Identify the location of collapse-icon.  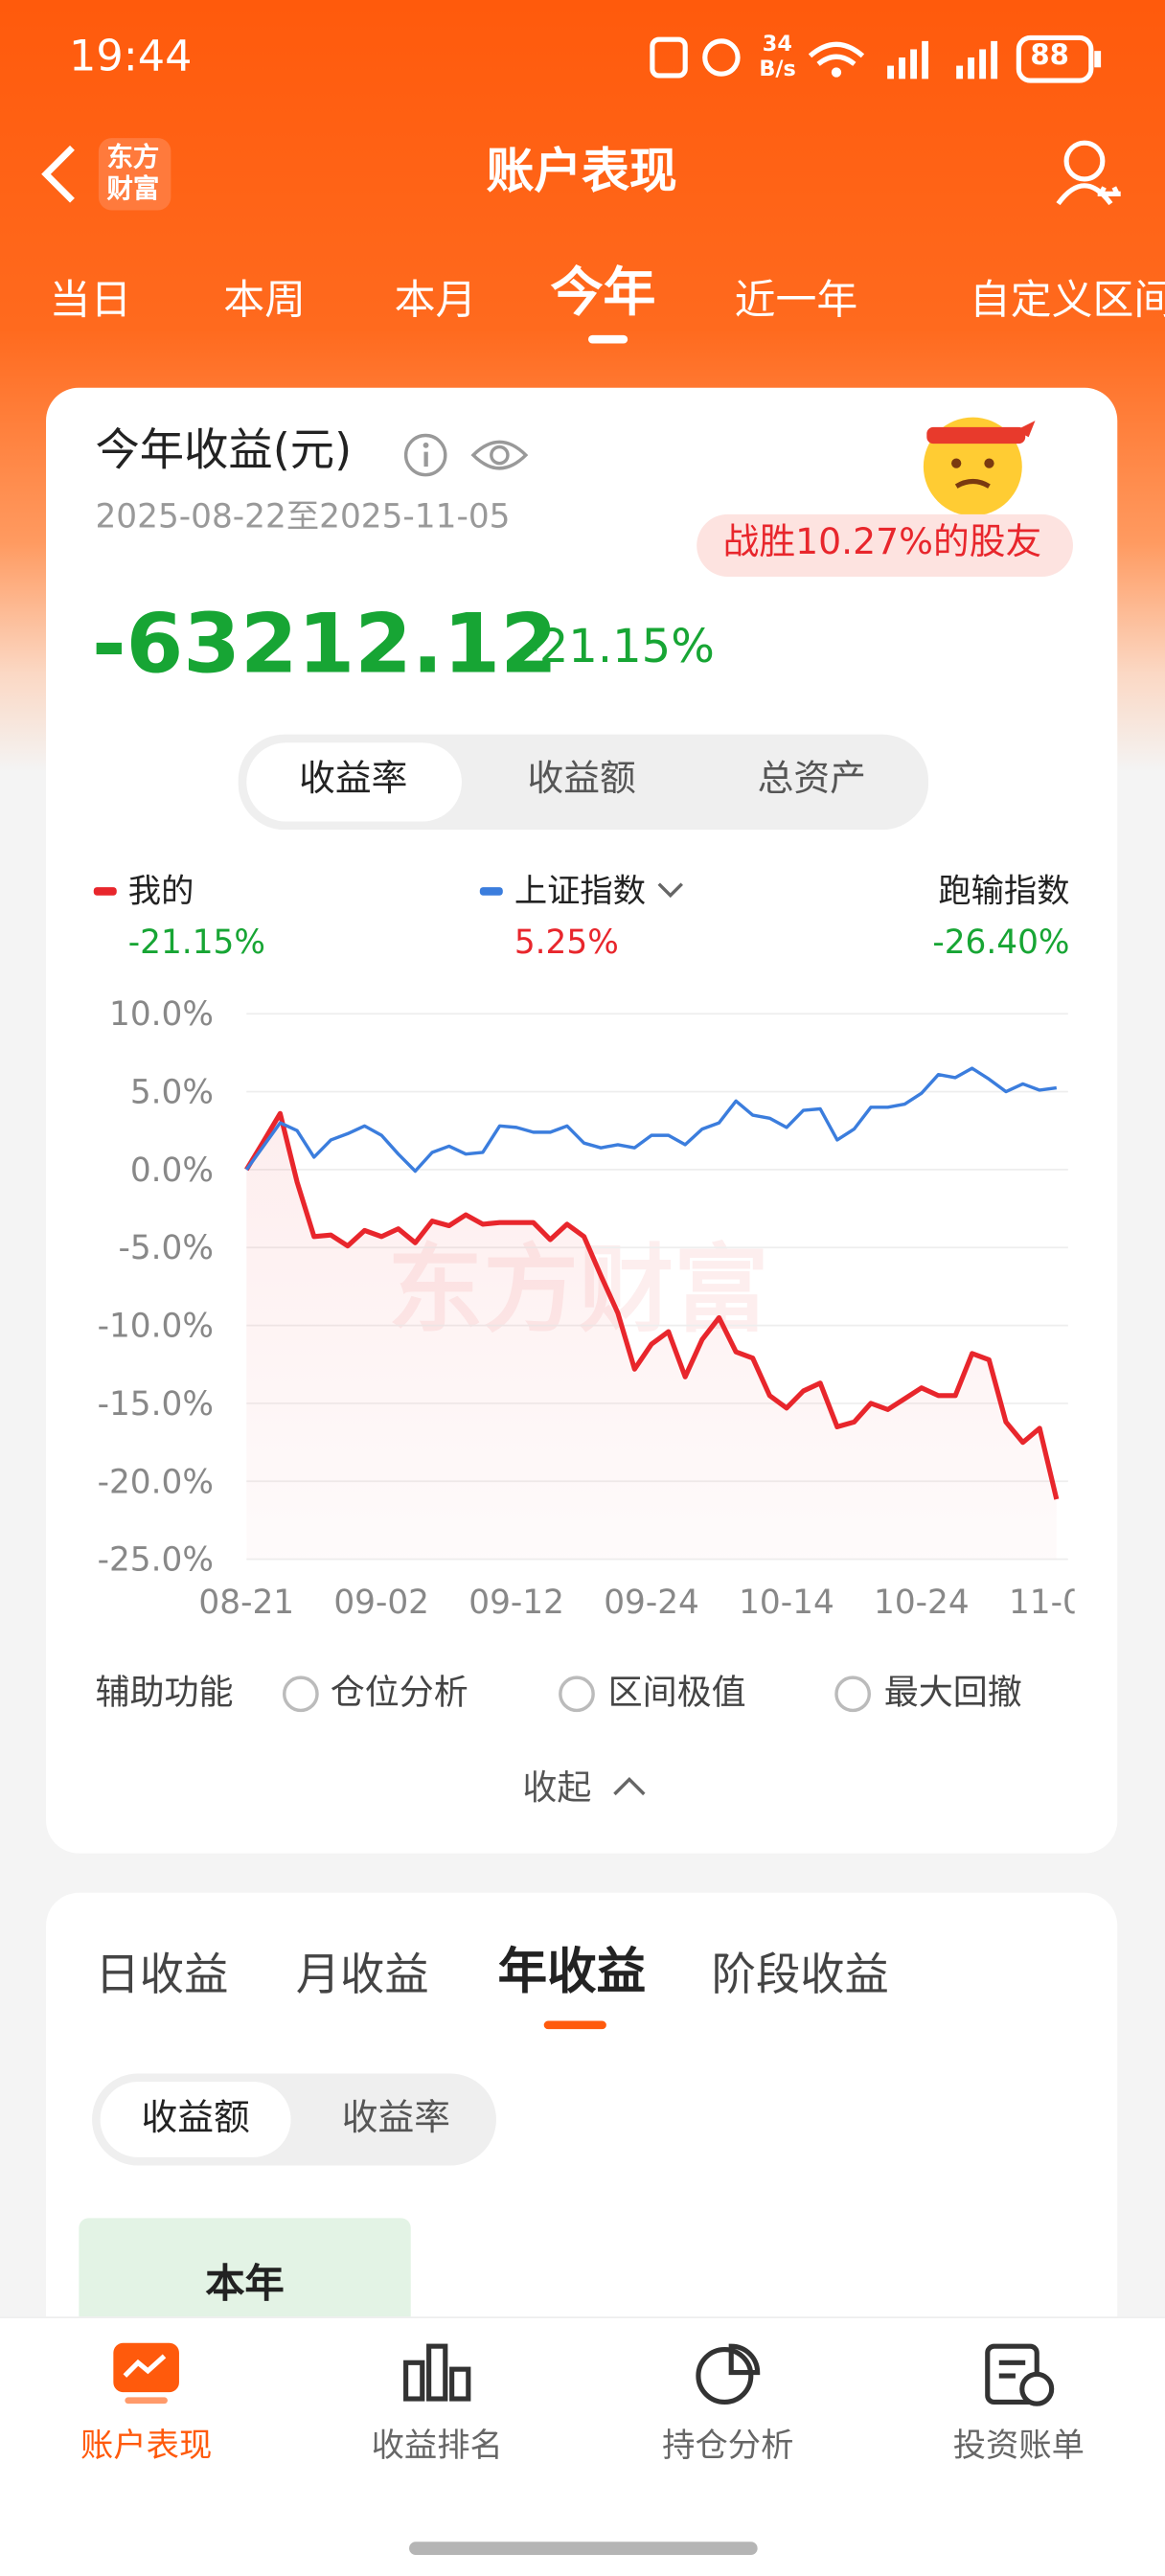
(629, 1786).